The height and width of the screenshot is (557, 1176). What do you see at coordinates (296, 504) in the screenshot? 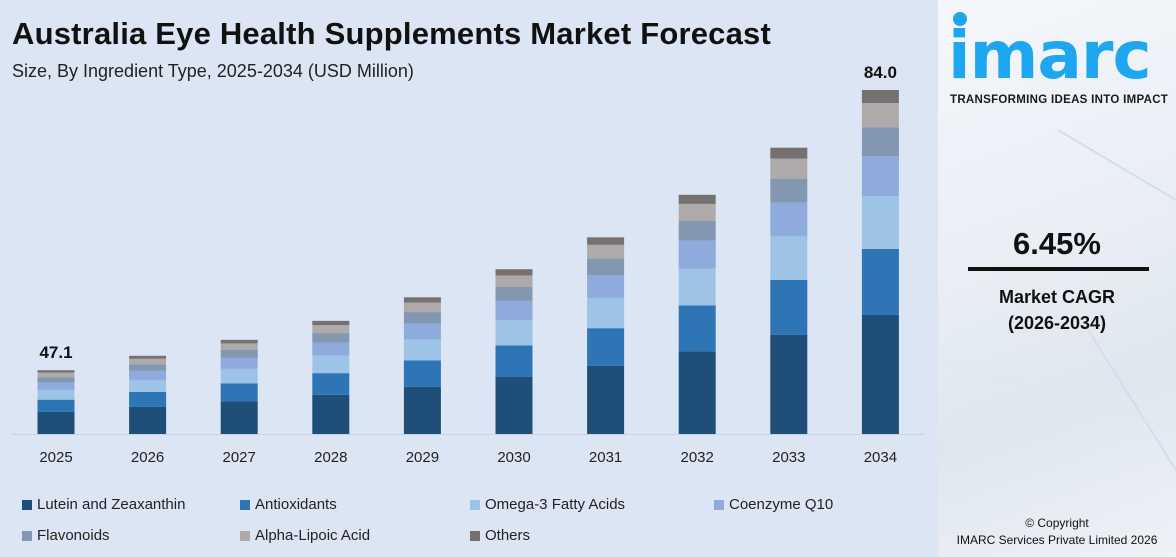
I see `legend-label: Antioxidants` at bounding box center [296, 504].